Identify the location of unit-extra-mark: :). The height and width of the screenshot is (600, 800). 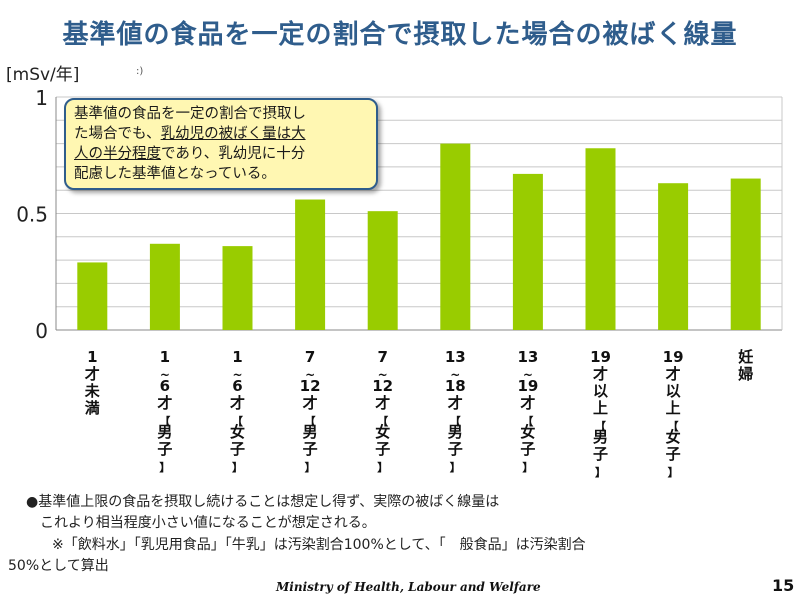
(140, 71).